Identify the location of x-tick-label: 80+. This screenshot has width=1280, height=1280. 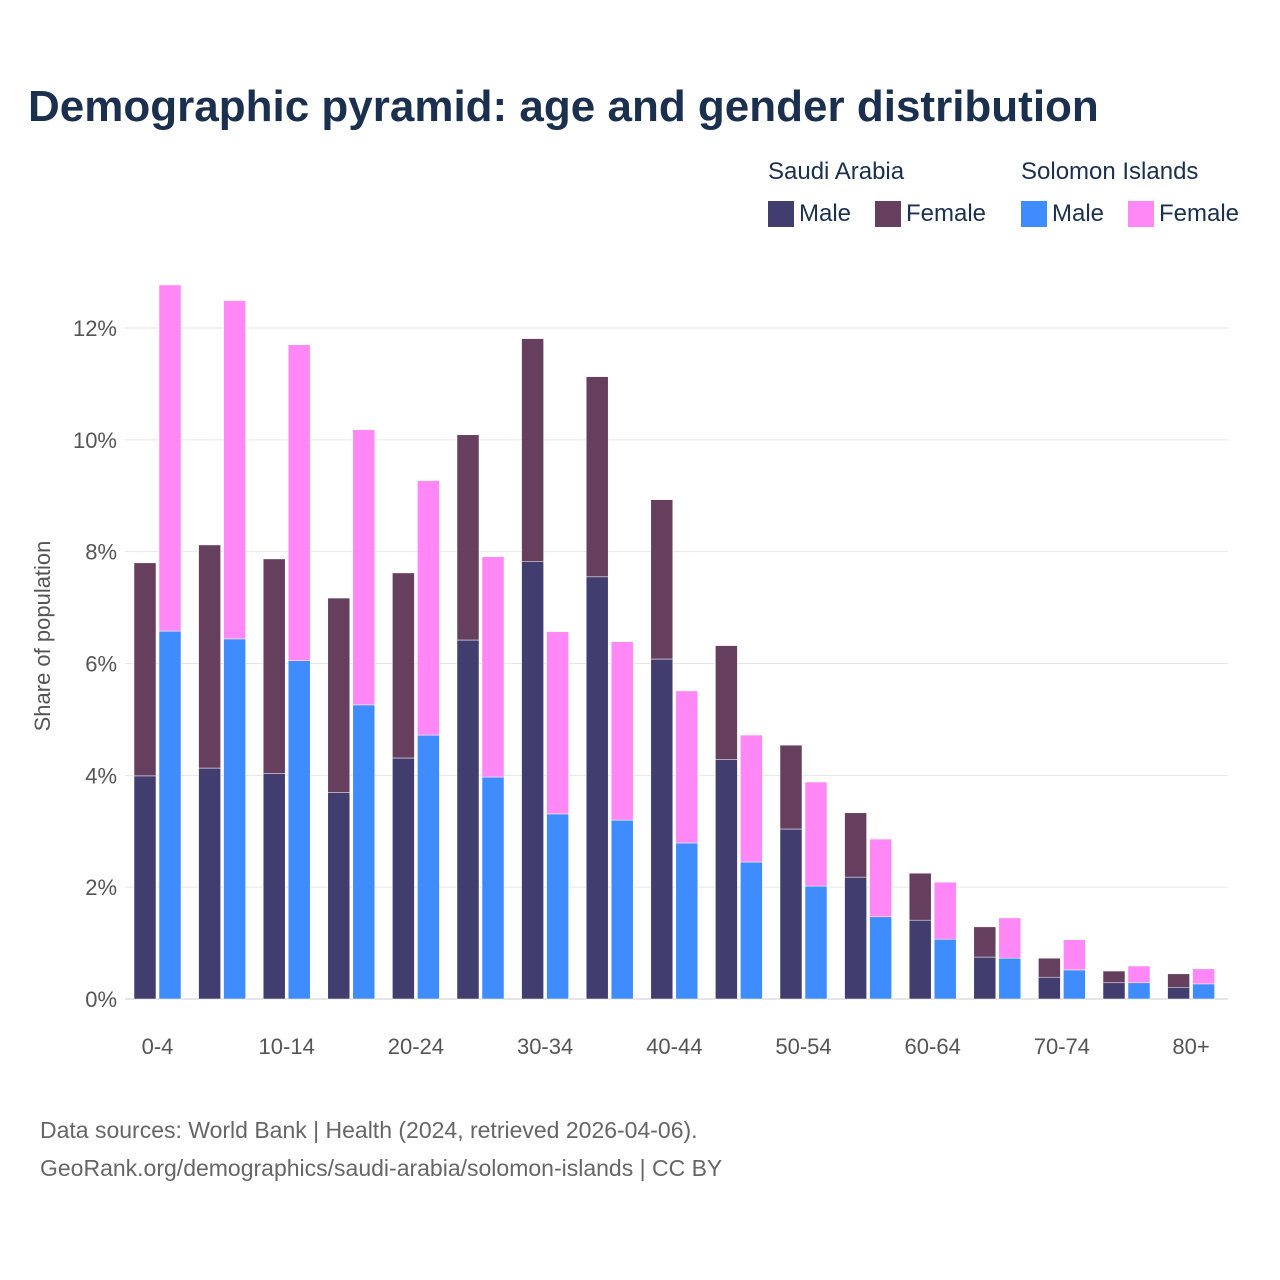
(1190, 1046).